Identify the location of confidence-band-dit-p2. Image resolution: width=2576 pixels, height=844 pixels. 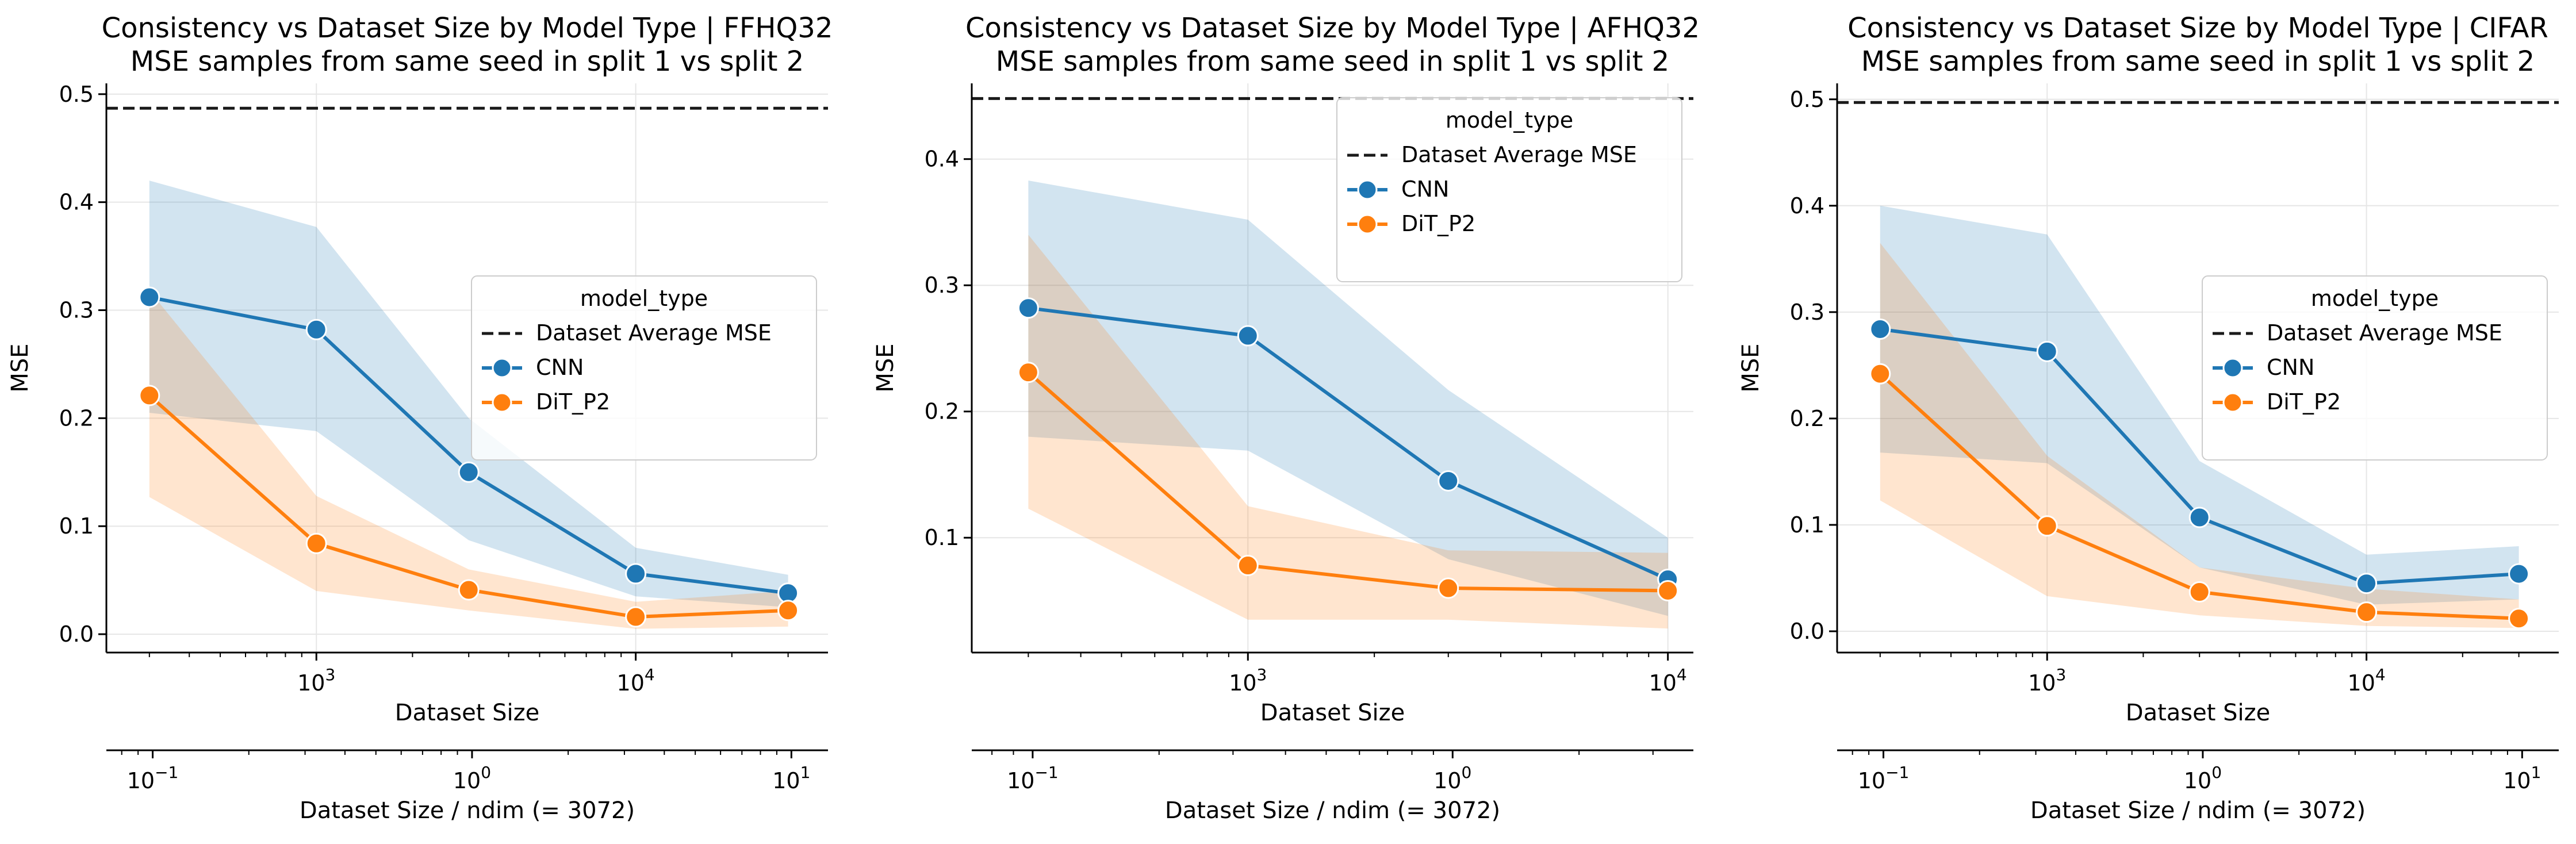
(1348, 432).